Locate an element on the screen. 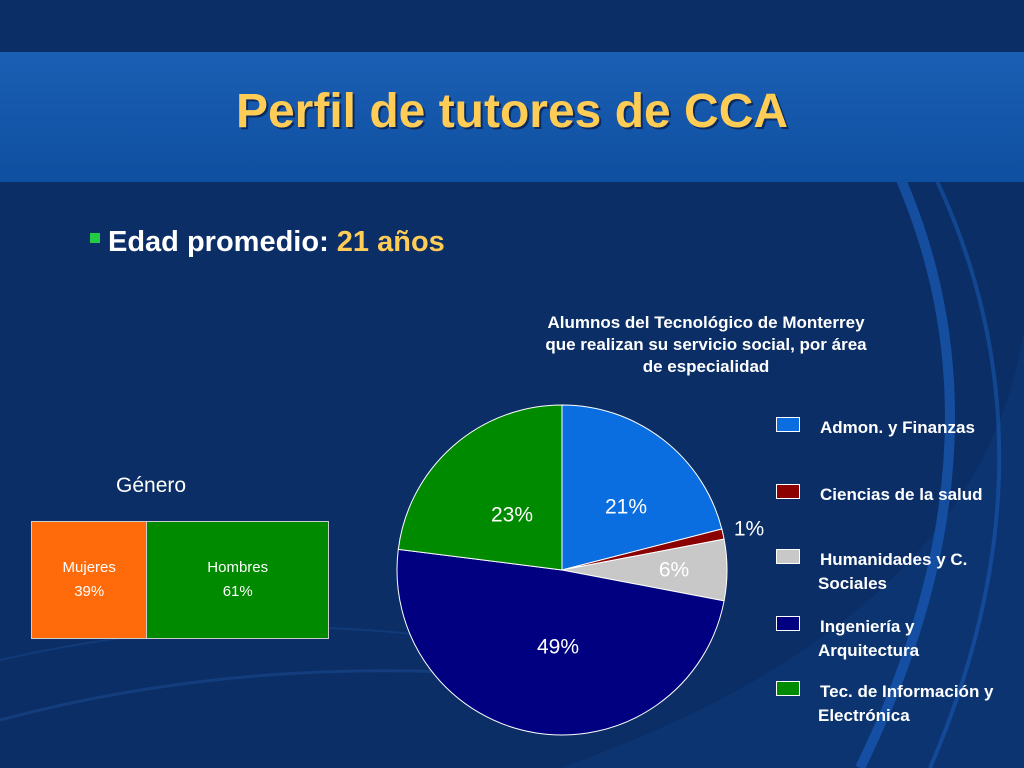  gender-label-hombres: Hombres is located at coordinates (238, 567).